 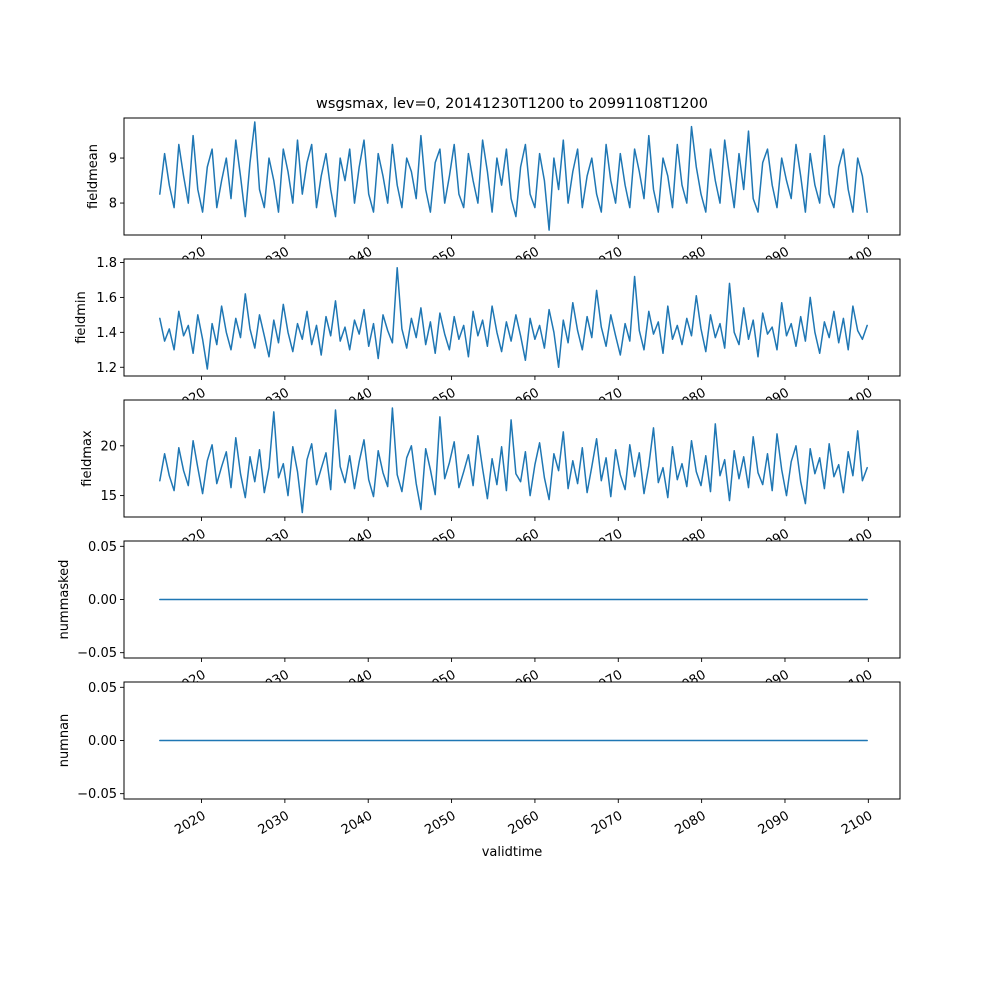 I want to click on y-tick-label: 1.4, so click(x=106, y=333).